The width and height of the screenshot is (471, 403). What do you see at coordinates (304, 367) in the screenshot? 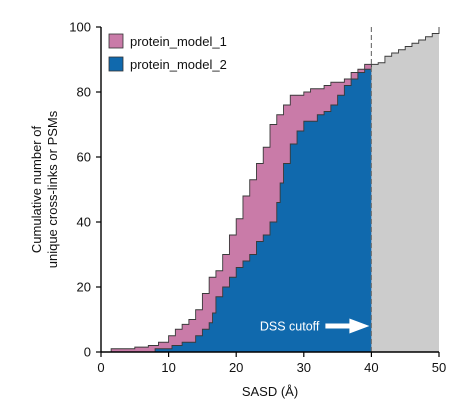
I see `x-tick-label: 30` at bounding box center [304, 367].